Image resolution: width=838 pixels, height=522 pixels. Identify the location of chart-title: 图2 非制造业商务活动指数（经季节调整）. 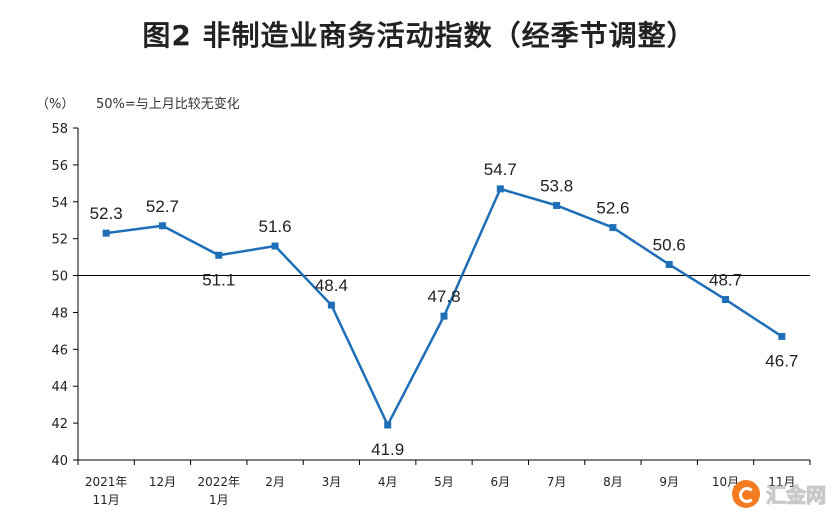
(419, 35).